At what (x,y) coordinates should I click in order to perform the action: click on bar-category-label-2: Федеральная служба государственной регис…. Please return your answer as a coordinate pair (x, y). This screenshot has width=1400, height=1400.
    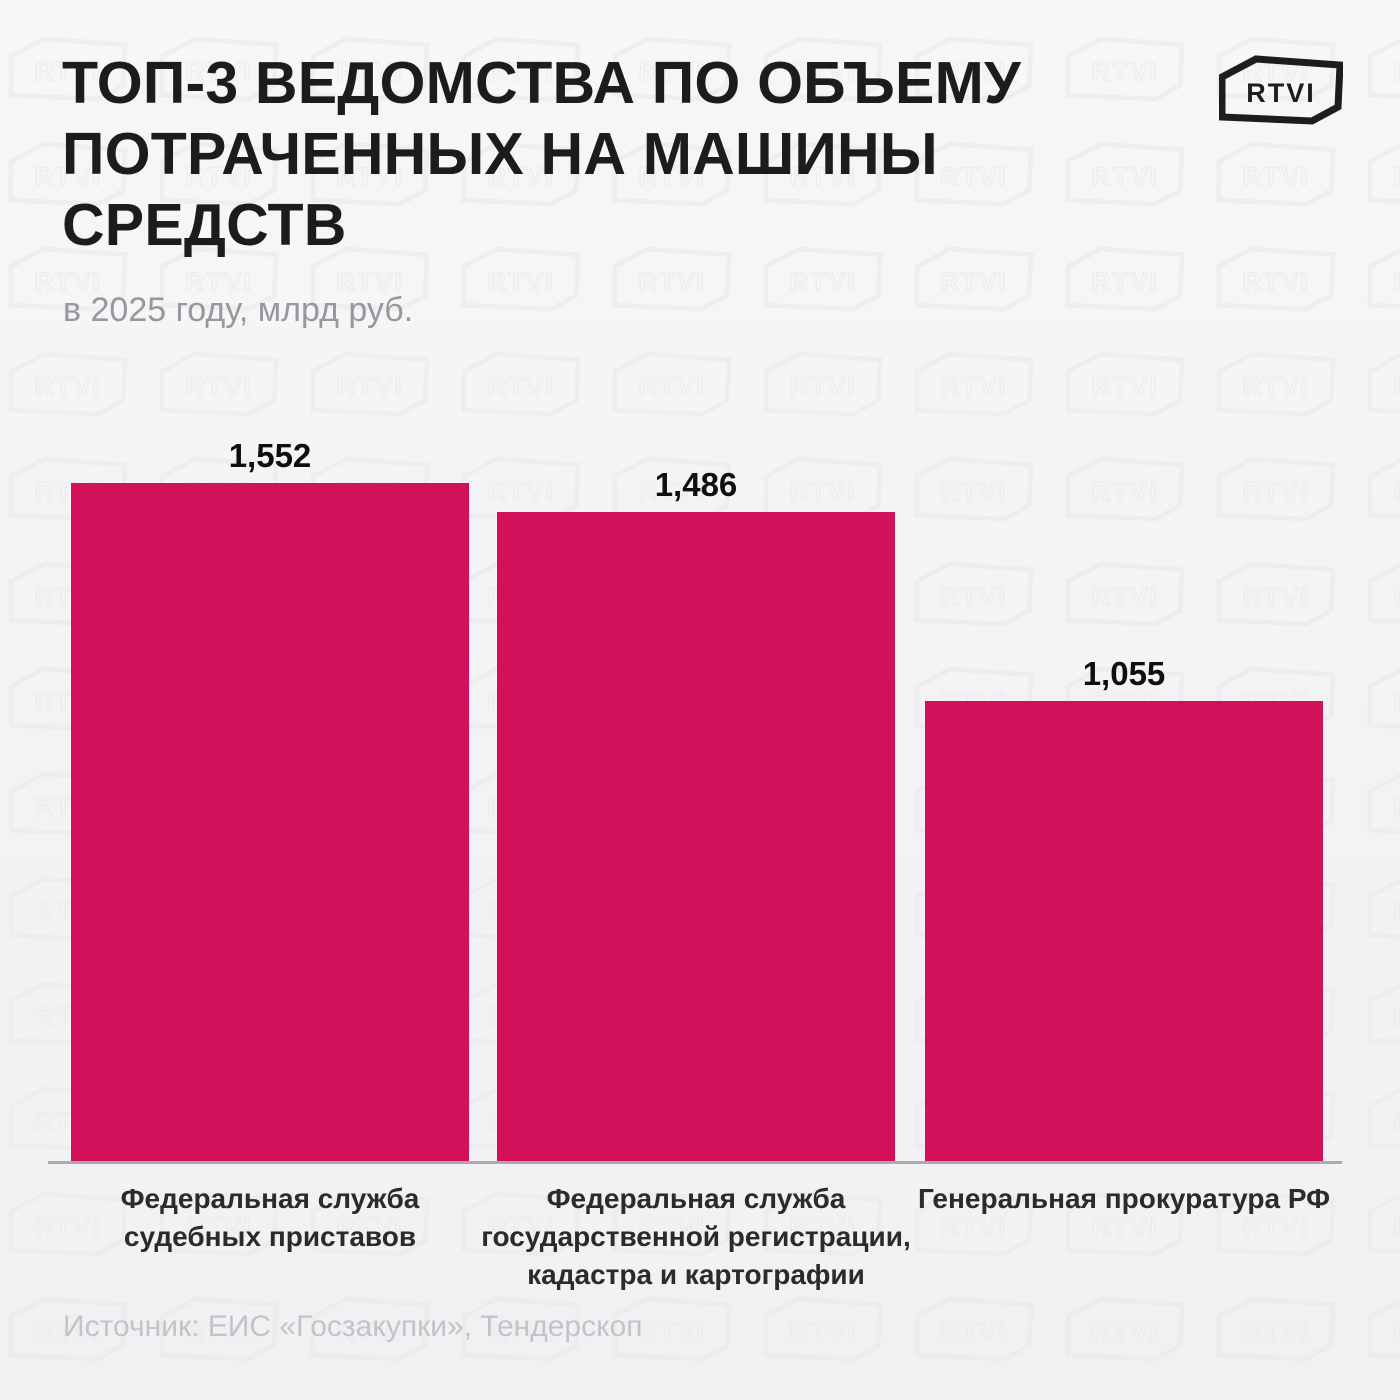
    Looking at the image, I should click on (696, 1236).